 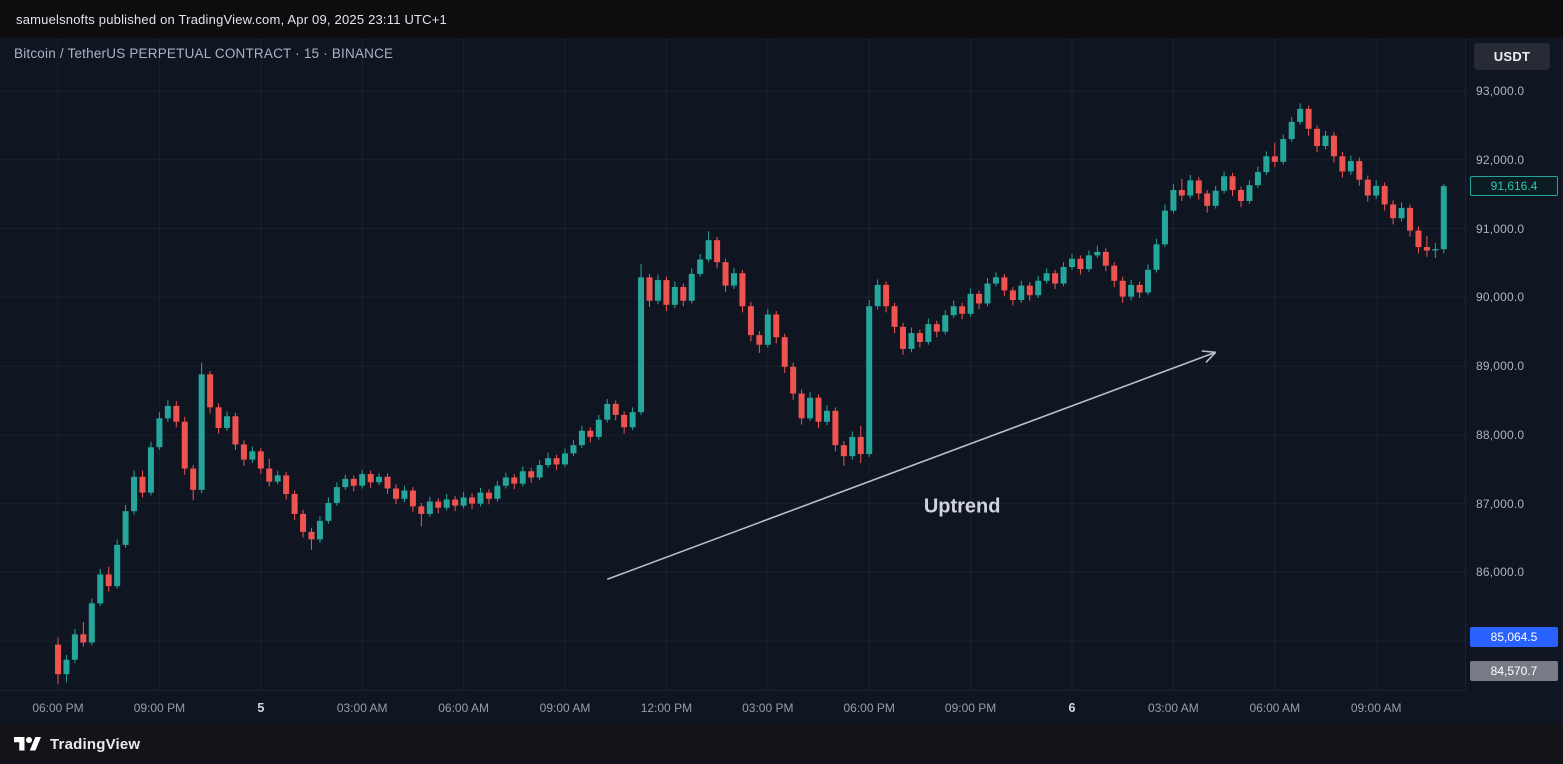 What do you see at coordinates (27, 744) in the screenshot?
I see `tradingview-logo-icon` at bounding box center [27, 744].